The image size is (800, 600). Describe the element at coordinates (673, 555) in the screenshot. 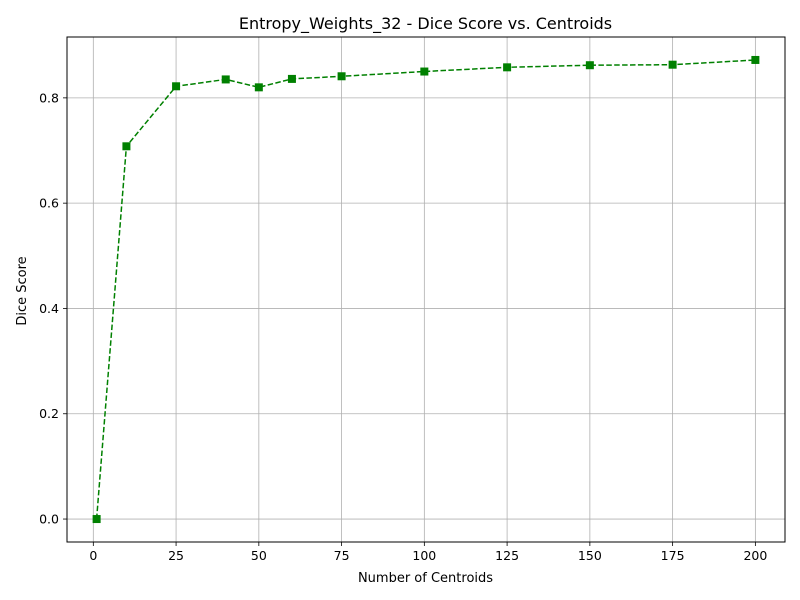

I see `x-tick-label: 175` at that location.